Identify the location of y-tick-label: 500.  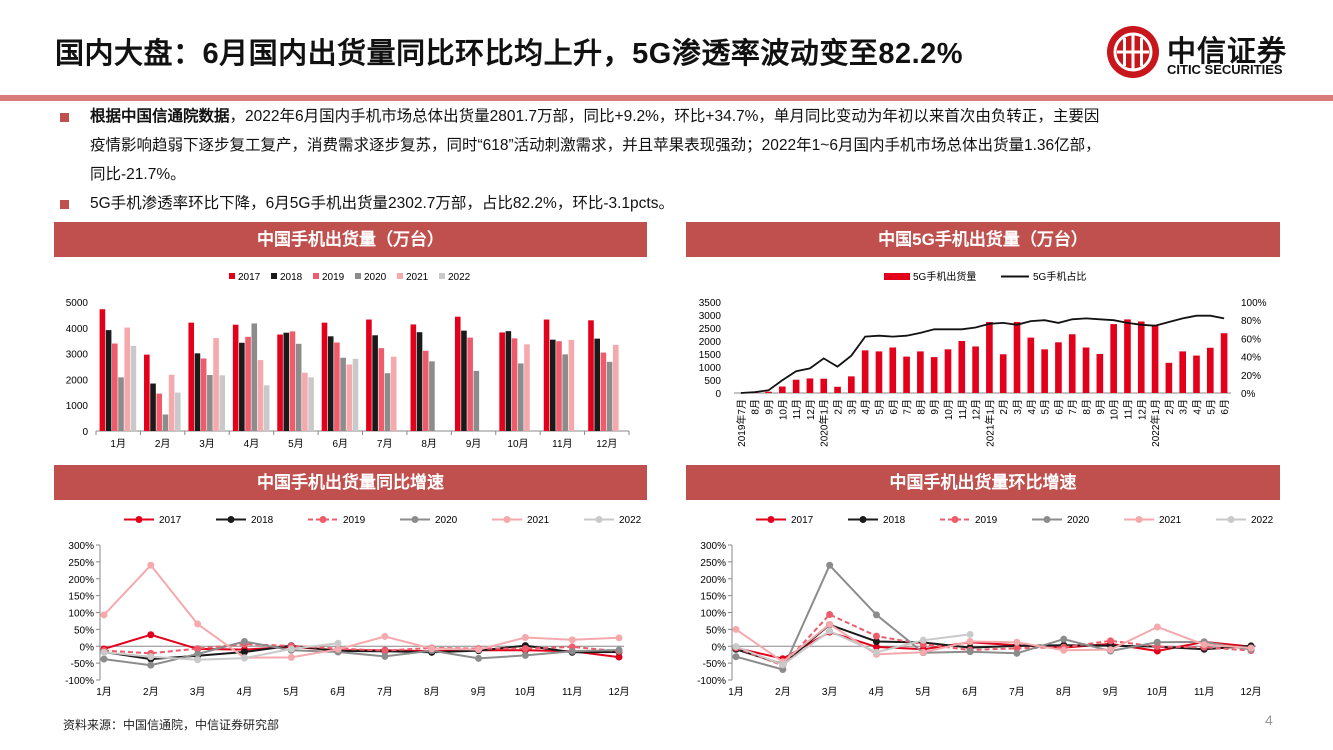
(712, 381).